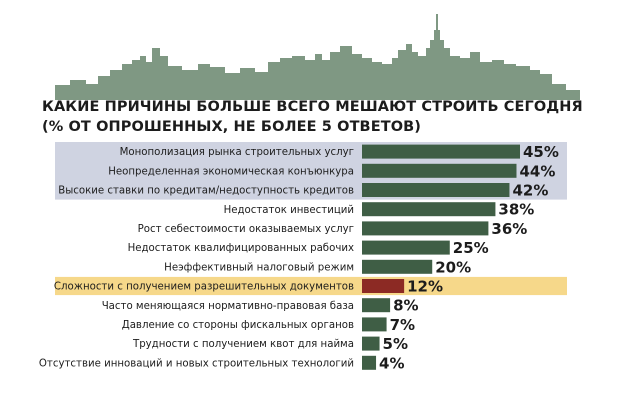 This screenshot has height=412, width=618. What do you see at coordinates (471, 248) in the screenshot?
I see `value-label: 25%` at bounding box center [471, 248].